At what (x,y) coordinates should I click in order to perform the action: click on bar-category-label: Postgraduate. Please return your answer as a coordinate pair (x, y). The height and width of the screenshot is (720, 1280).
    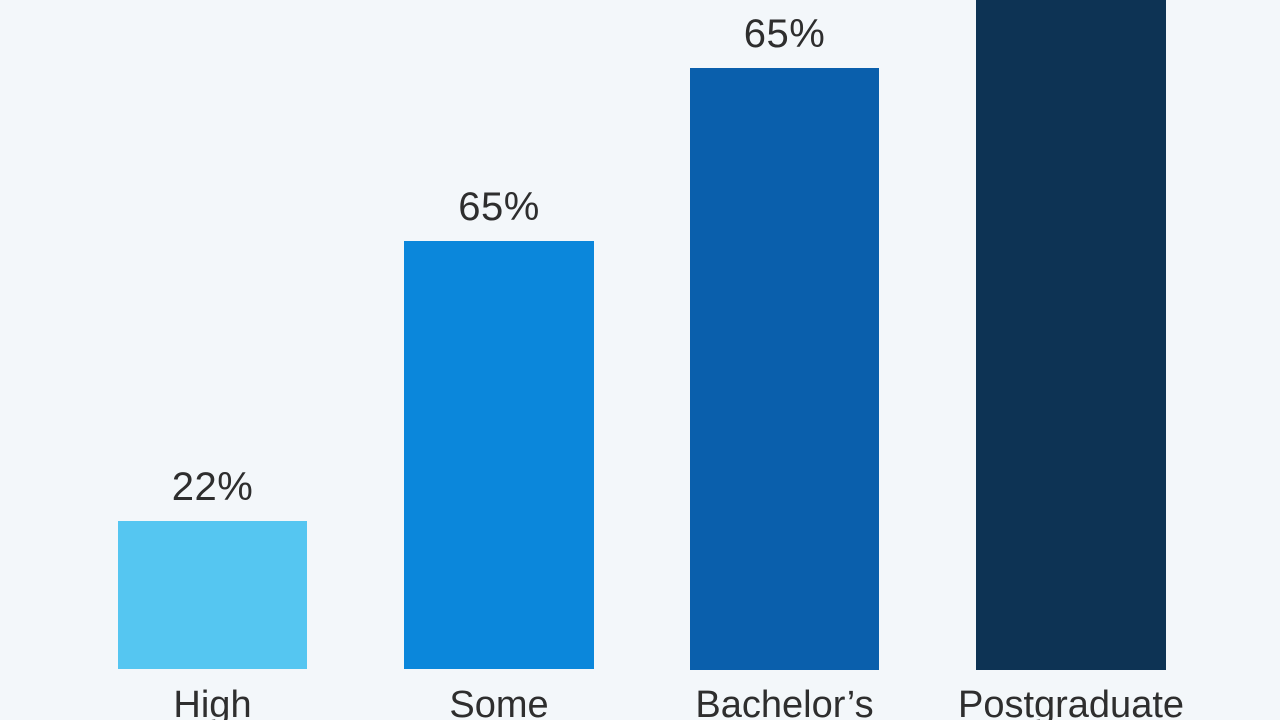
    Looking at the image, I should click on (1071, 702).